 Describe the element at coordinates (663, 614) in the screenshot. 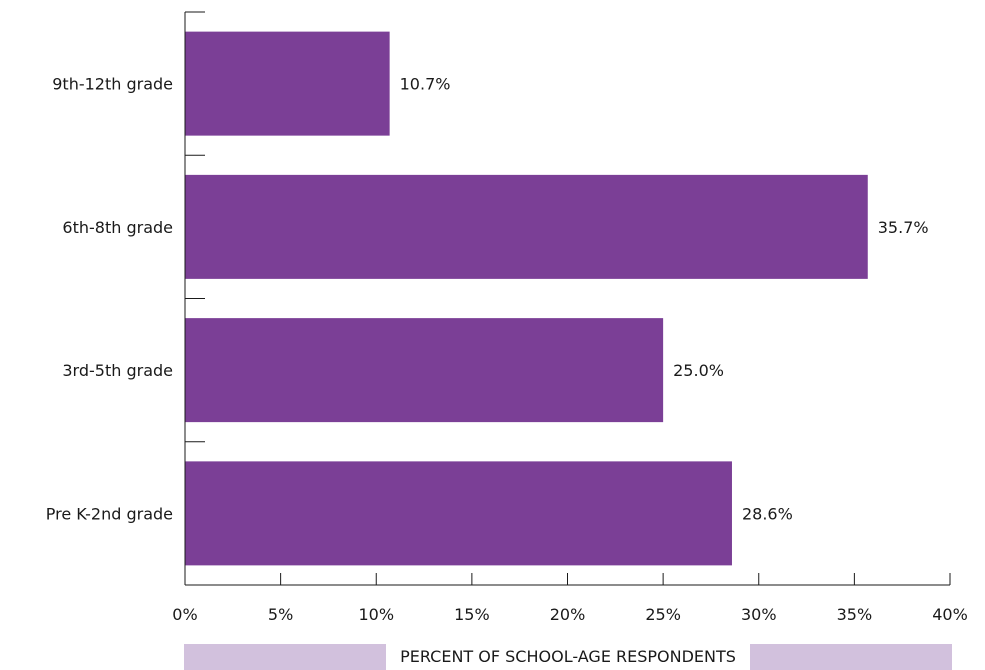

I see `x-tick-label: 25%` at that location.